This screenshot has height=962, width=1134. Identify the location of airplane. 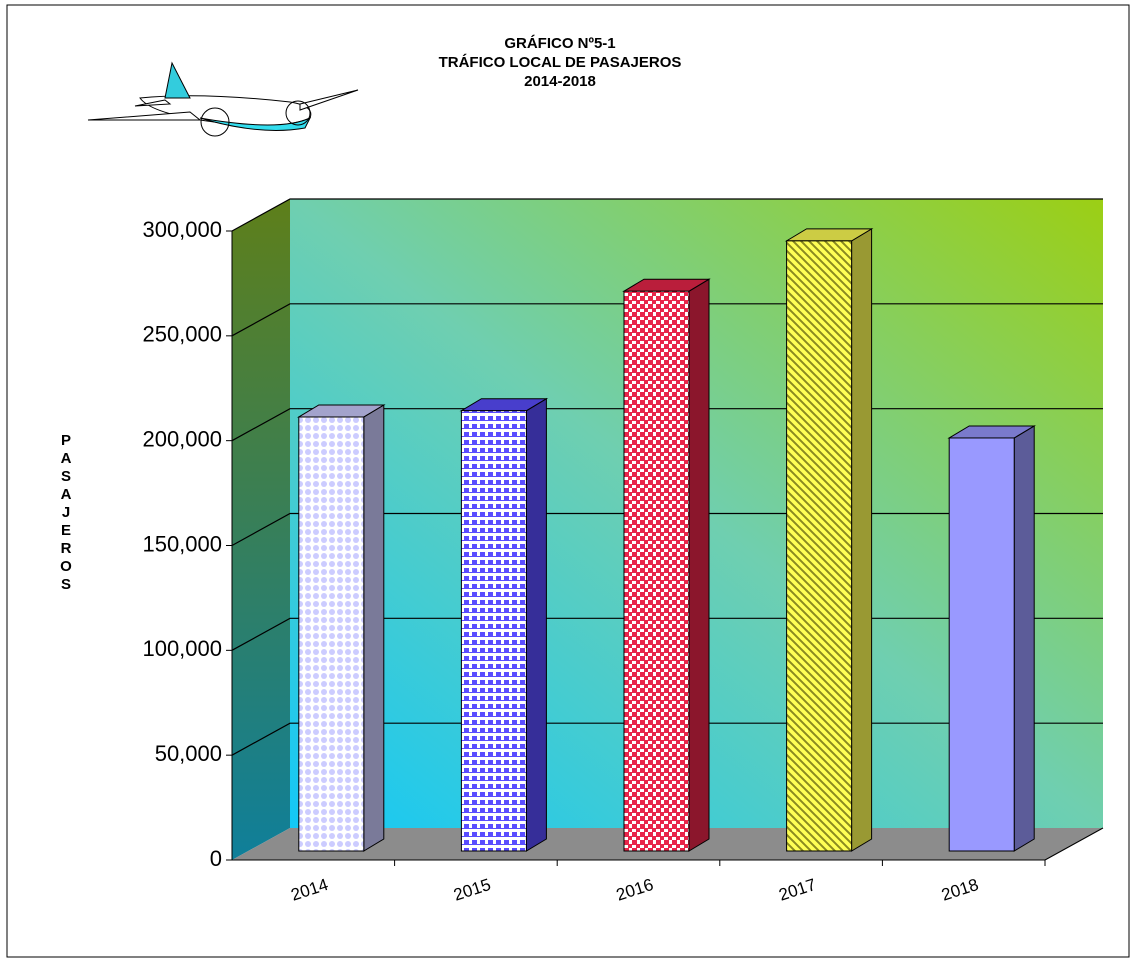
(223, 99).